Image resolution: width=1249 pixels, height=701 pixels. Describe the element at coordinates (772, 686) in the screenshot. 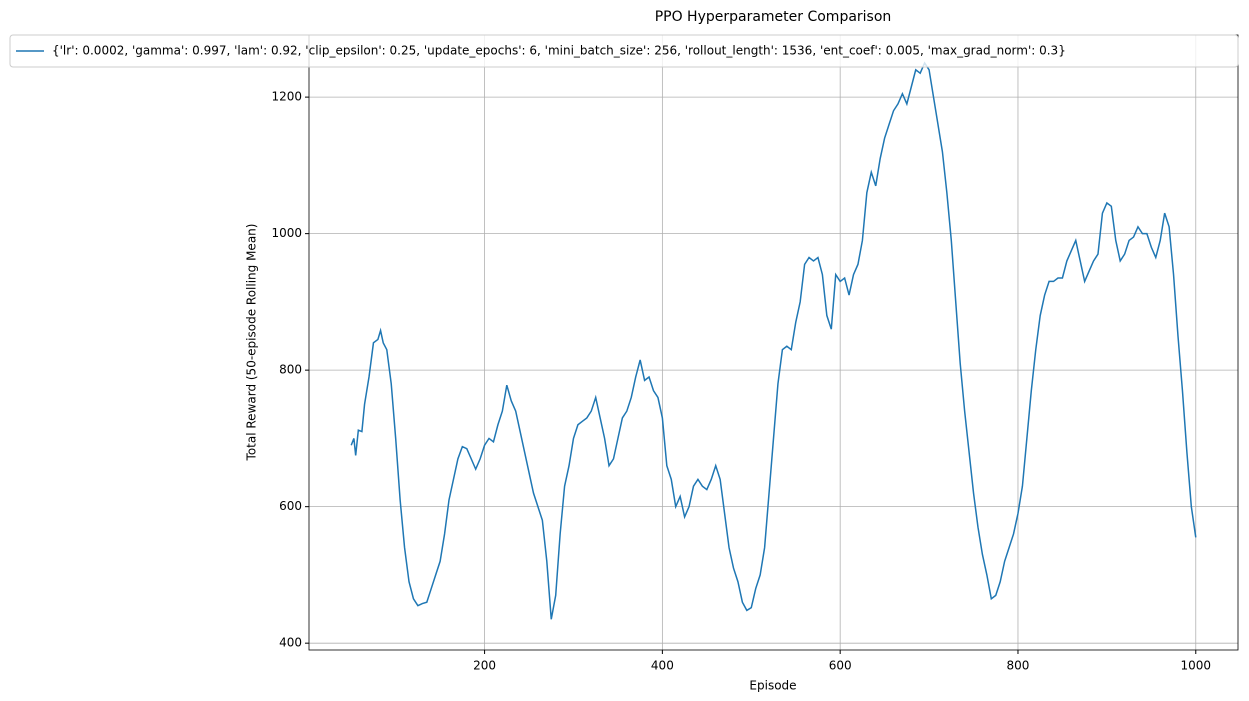

I see `x-axis-label: Episode` at that location.